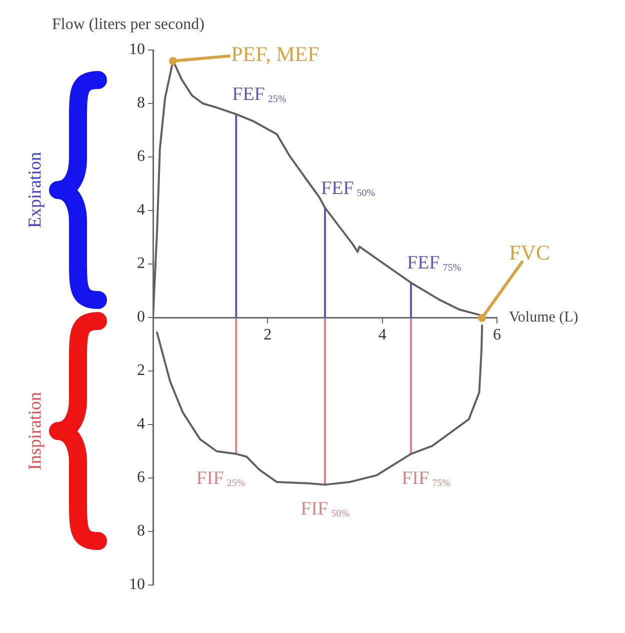 The image size is (625, 633). Describe the element at coordinates (141, 317) in the screenshot. I see `y-tick-label: 0` at that location.